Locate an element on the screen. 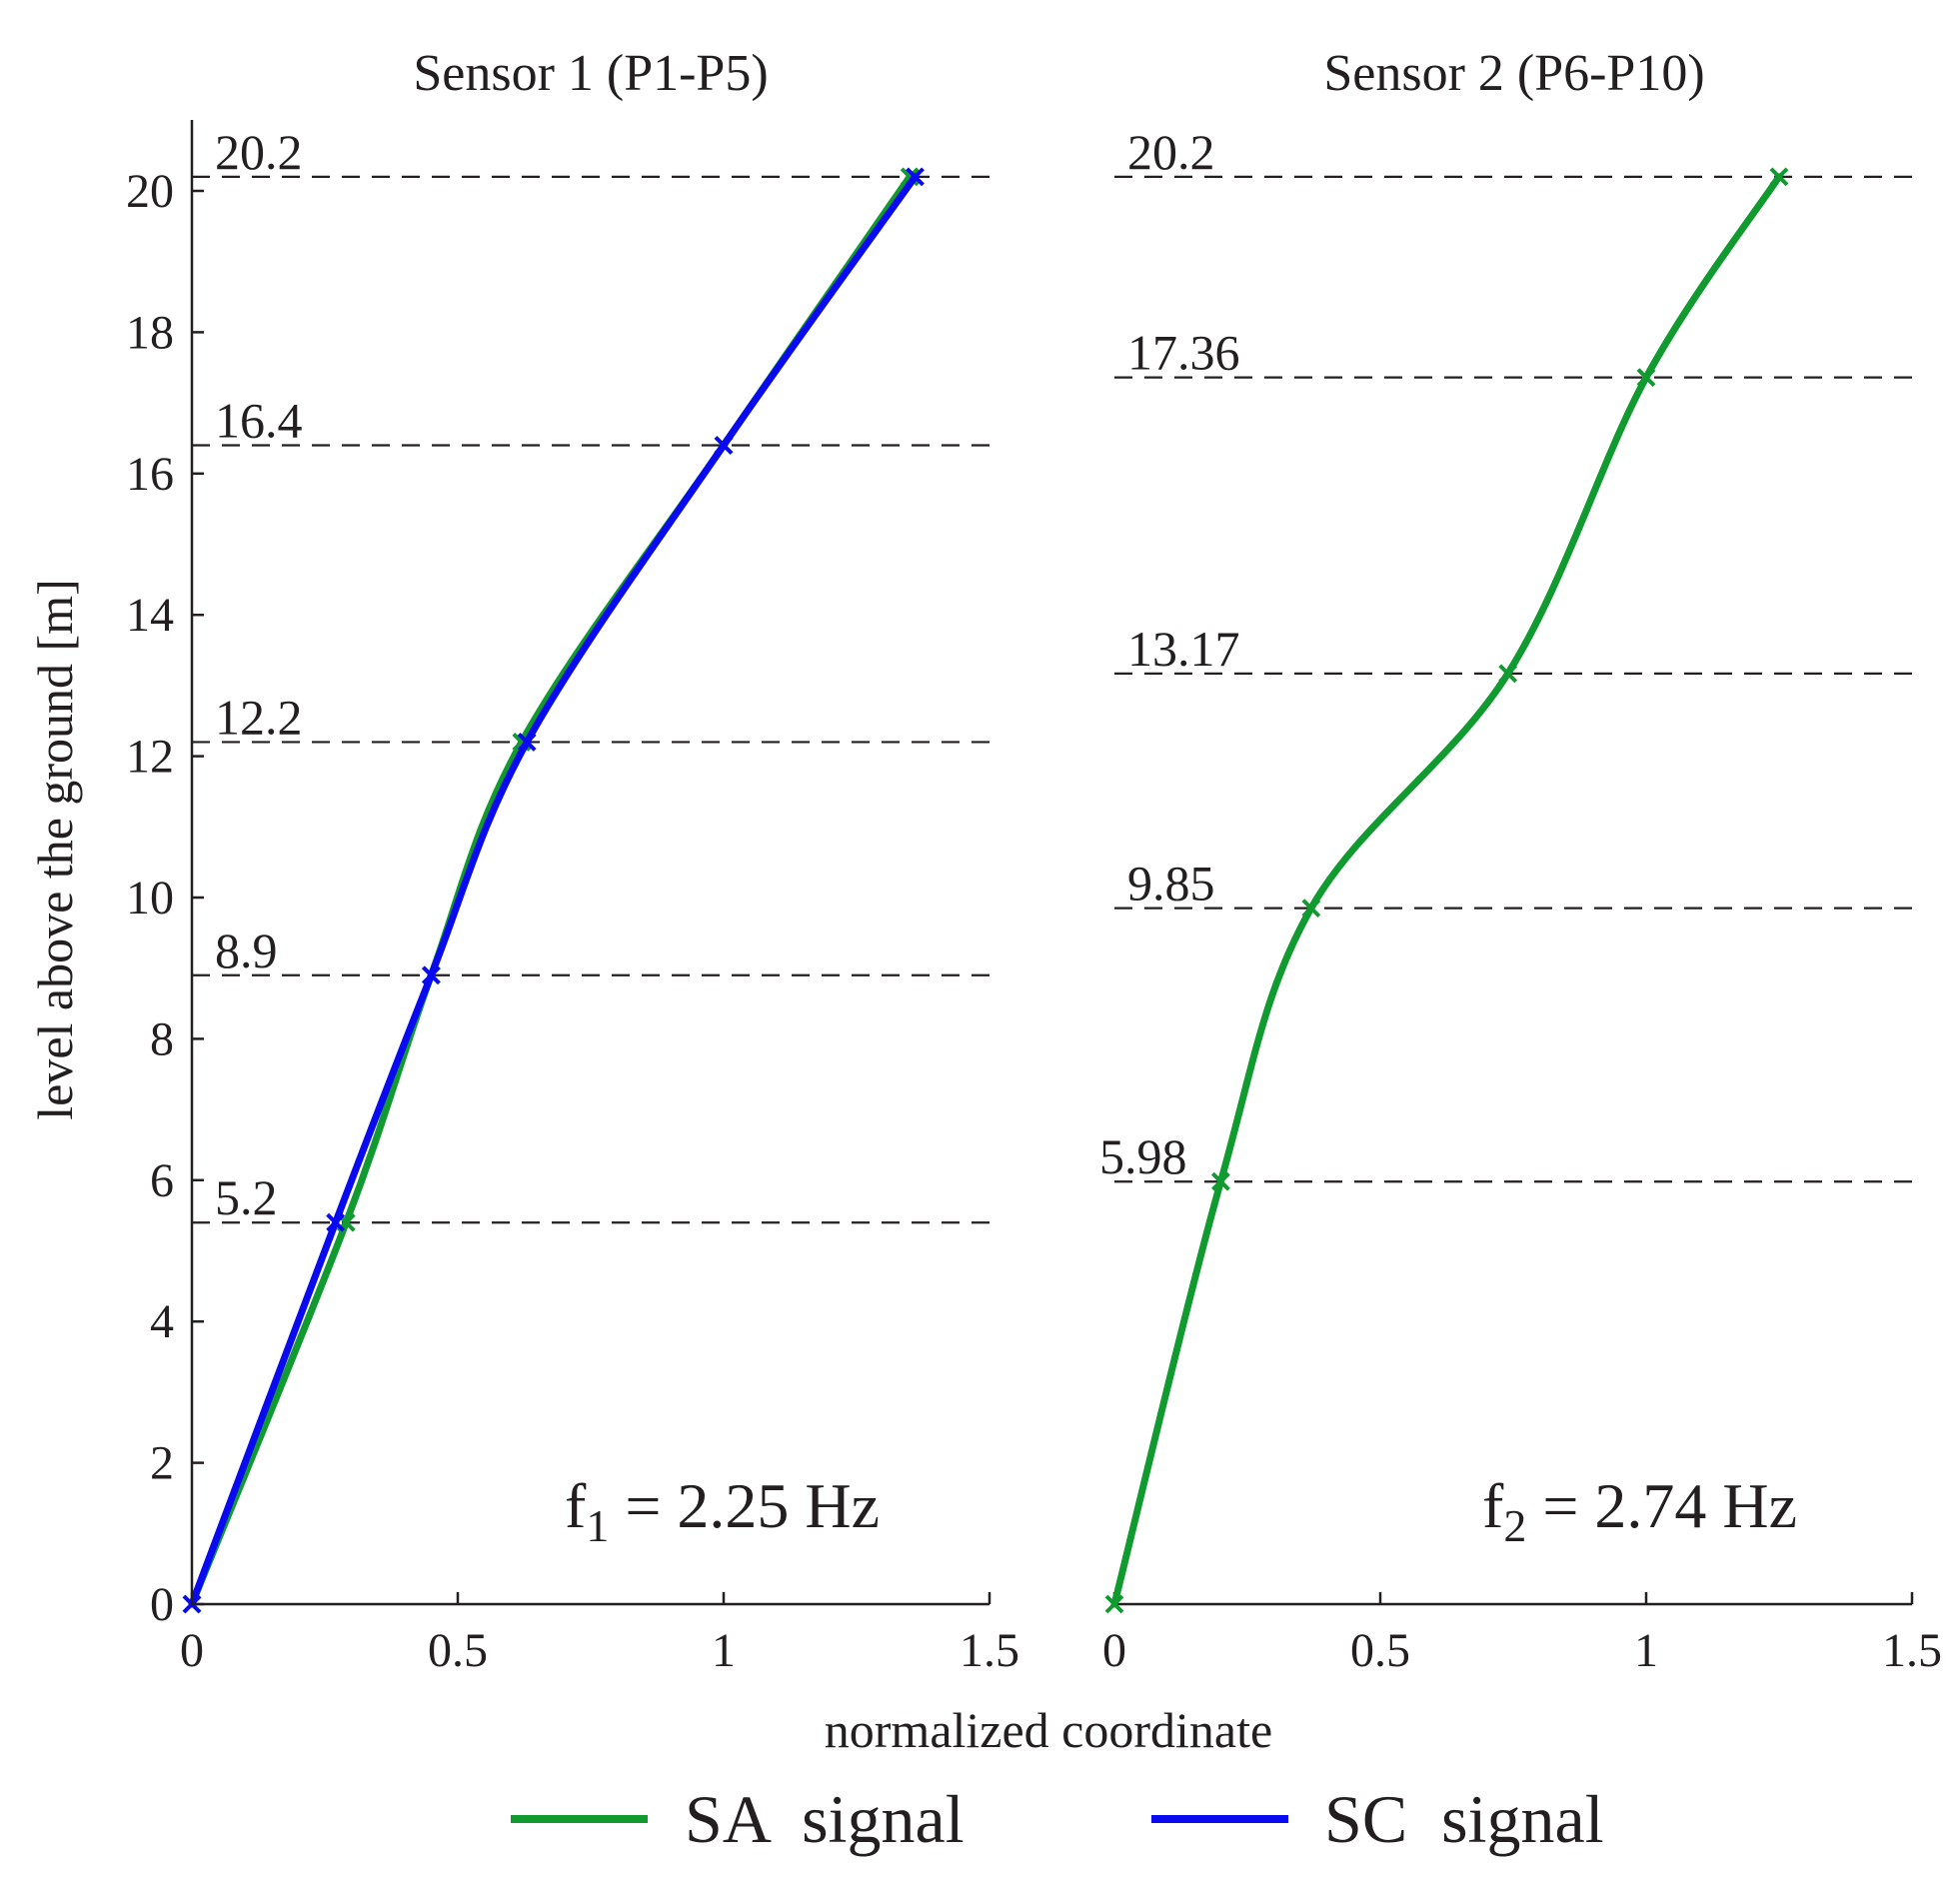  level-label: 13.17 is located at coordinates (1184, 649).